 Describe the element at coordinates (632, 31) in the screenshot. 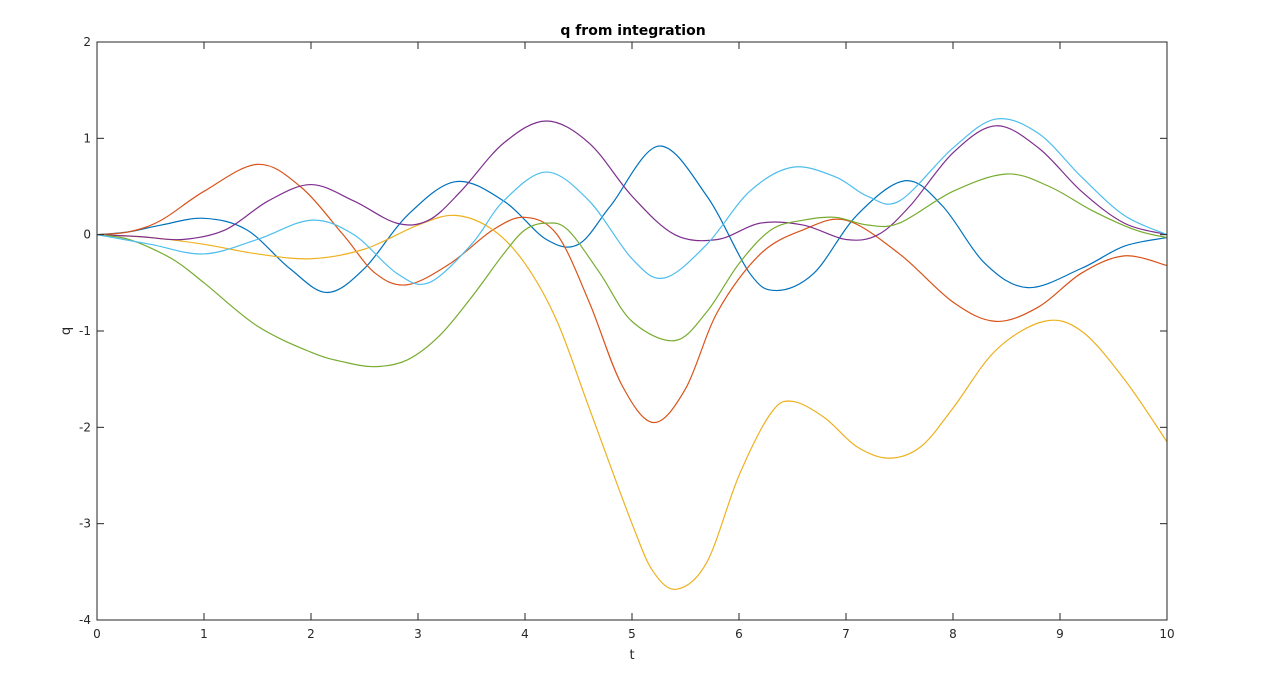

I see `chart-title: q from integration` at that location.